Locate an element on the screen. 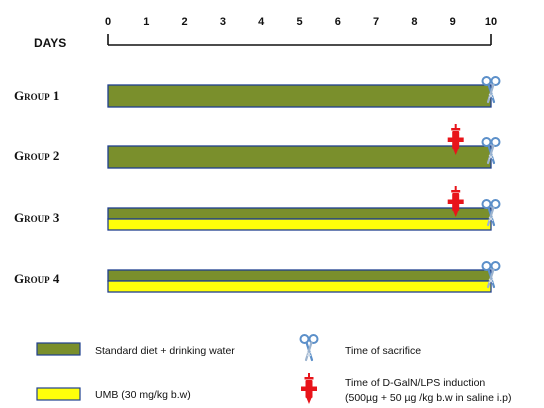 The width and height of the screenshot is (544, 408). tick-label: 7 is located at coordinates (376, 22).